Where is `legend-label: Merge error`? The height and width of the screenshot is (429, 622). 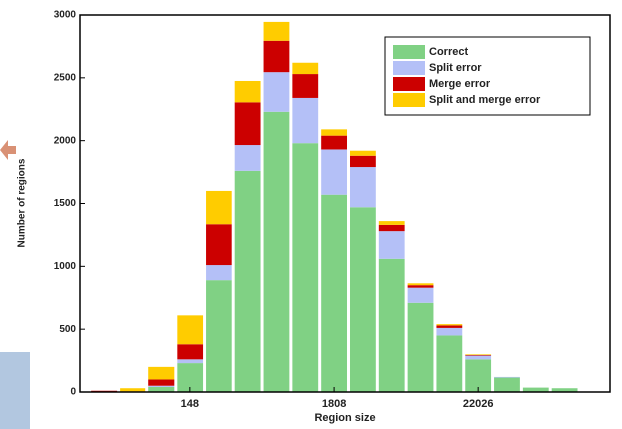
legend-label: Merge error is located at coordinates (460, 84).